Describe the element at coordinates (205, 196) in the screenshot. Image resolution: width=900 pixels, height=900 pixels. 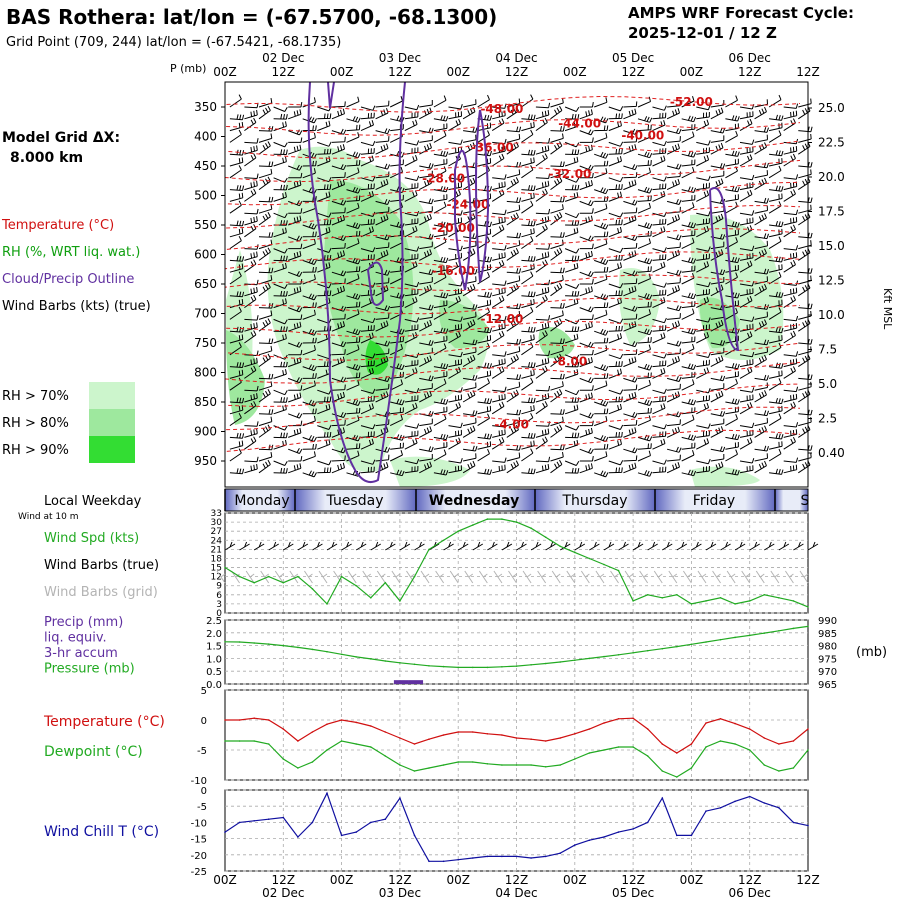
I see `pressure-tick-label: 500` at that location.